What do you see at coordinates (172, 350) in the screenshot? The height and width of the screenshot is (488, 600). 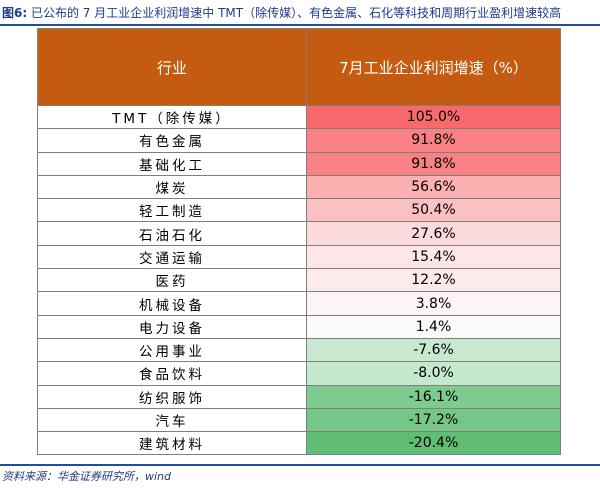 I see `industry-cell: 公用事业` at bounding box center [172, 350].